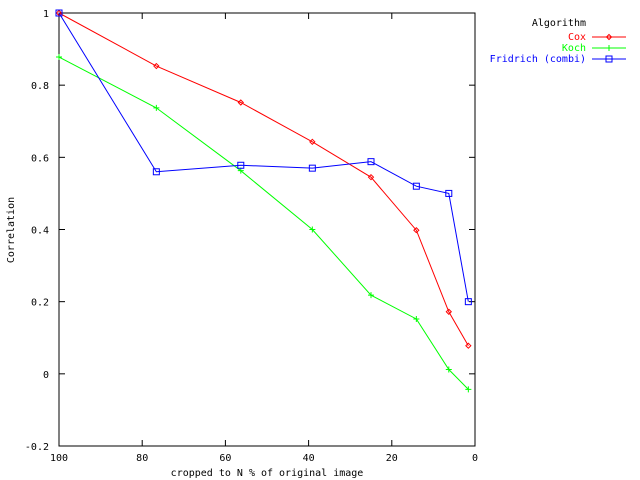  I want to click on y-tick-label: 0.2, so click(40, 303).